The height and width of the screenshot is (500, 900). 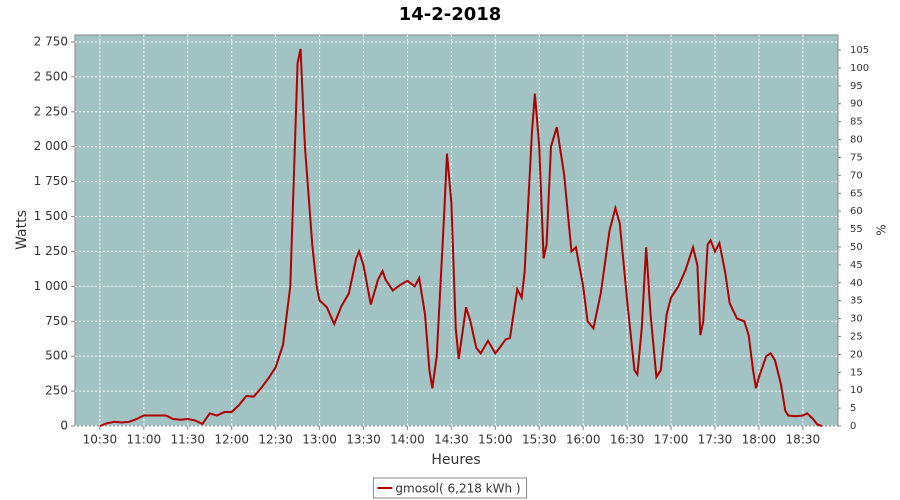 I want to click on x-tick-label: 12:00, so click(x=231, y=440).